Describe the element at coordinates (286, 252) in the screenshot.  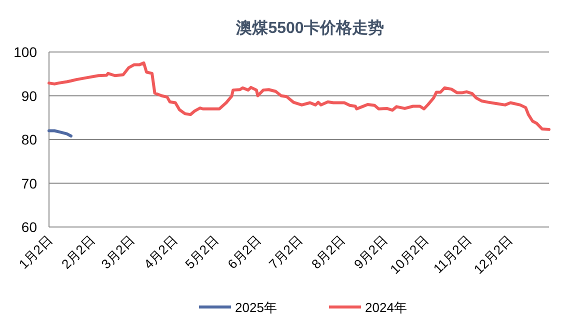
I see `x-tick-label: 7月2日` at that location.